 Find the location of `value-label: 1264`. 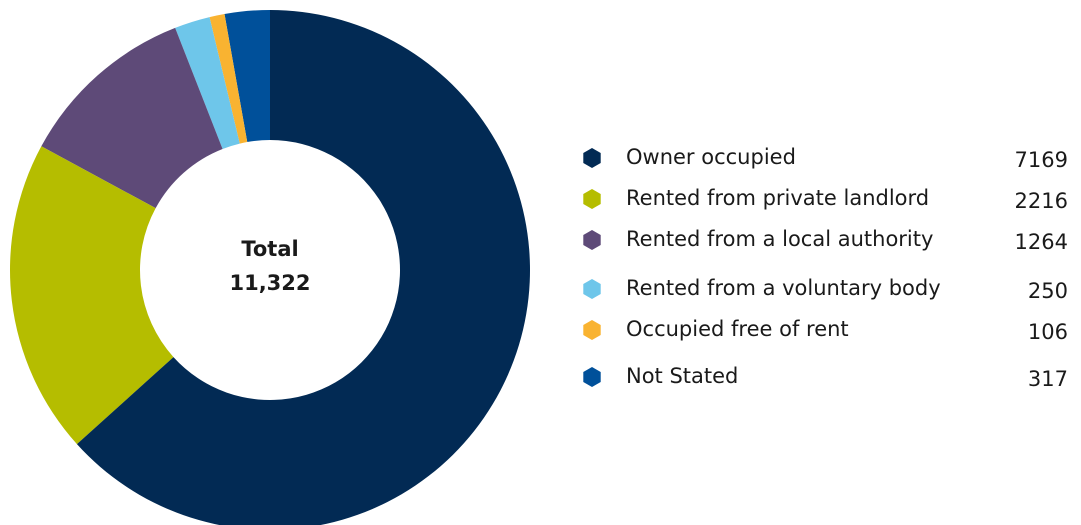

value-label: 1264 is located at coordinates (1041, 242).